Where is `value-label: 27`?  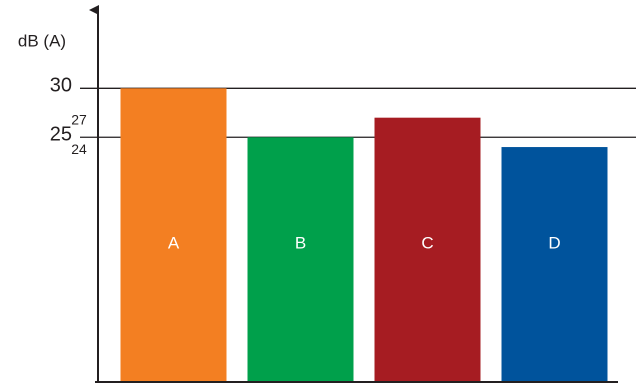 value-label: 27 is located at coordinates (79, 119).